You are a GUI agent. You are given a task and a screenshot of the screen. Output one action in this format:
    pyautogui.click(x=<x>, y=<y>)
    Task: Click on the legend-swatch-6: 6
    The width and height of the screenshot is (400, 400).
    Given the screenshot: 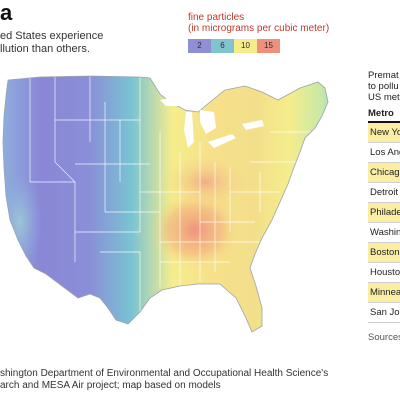 What is the action you would take?
    pyautogui.click(x=222, y=46)
    